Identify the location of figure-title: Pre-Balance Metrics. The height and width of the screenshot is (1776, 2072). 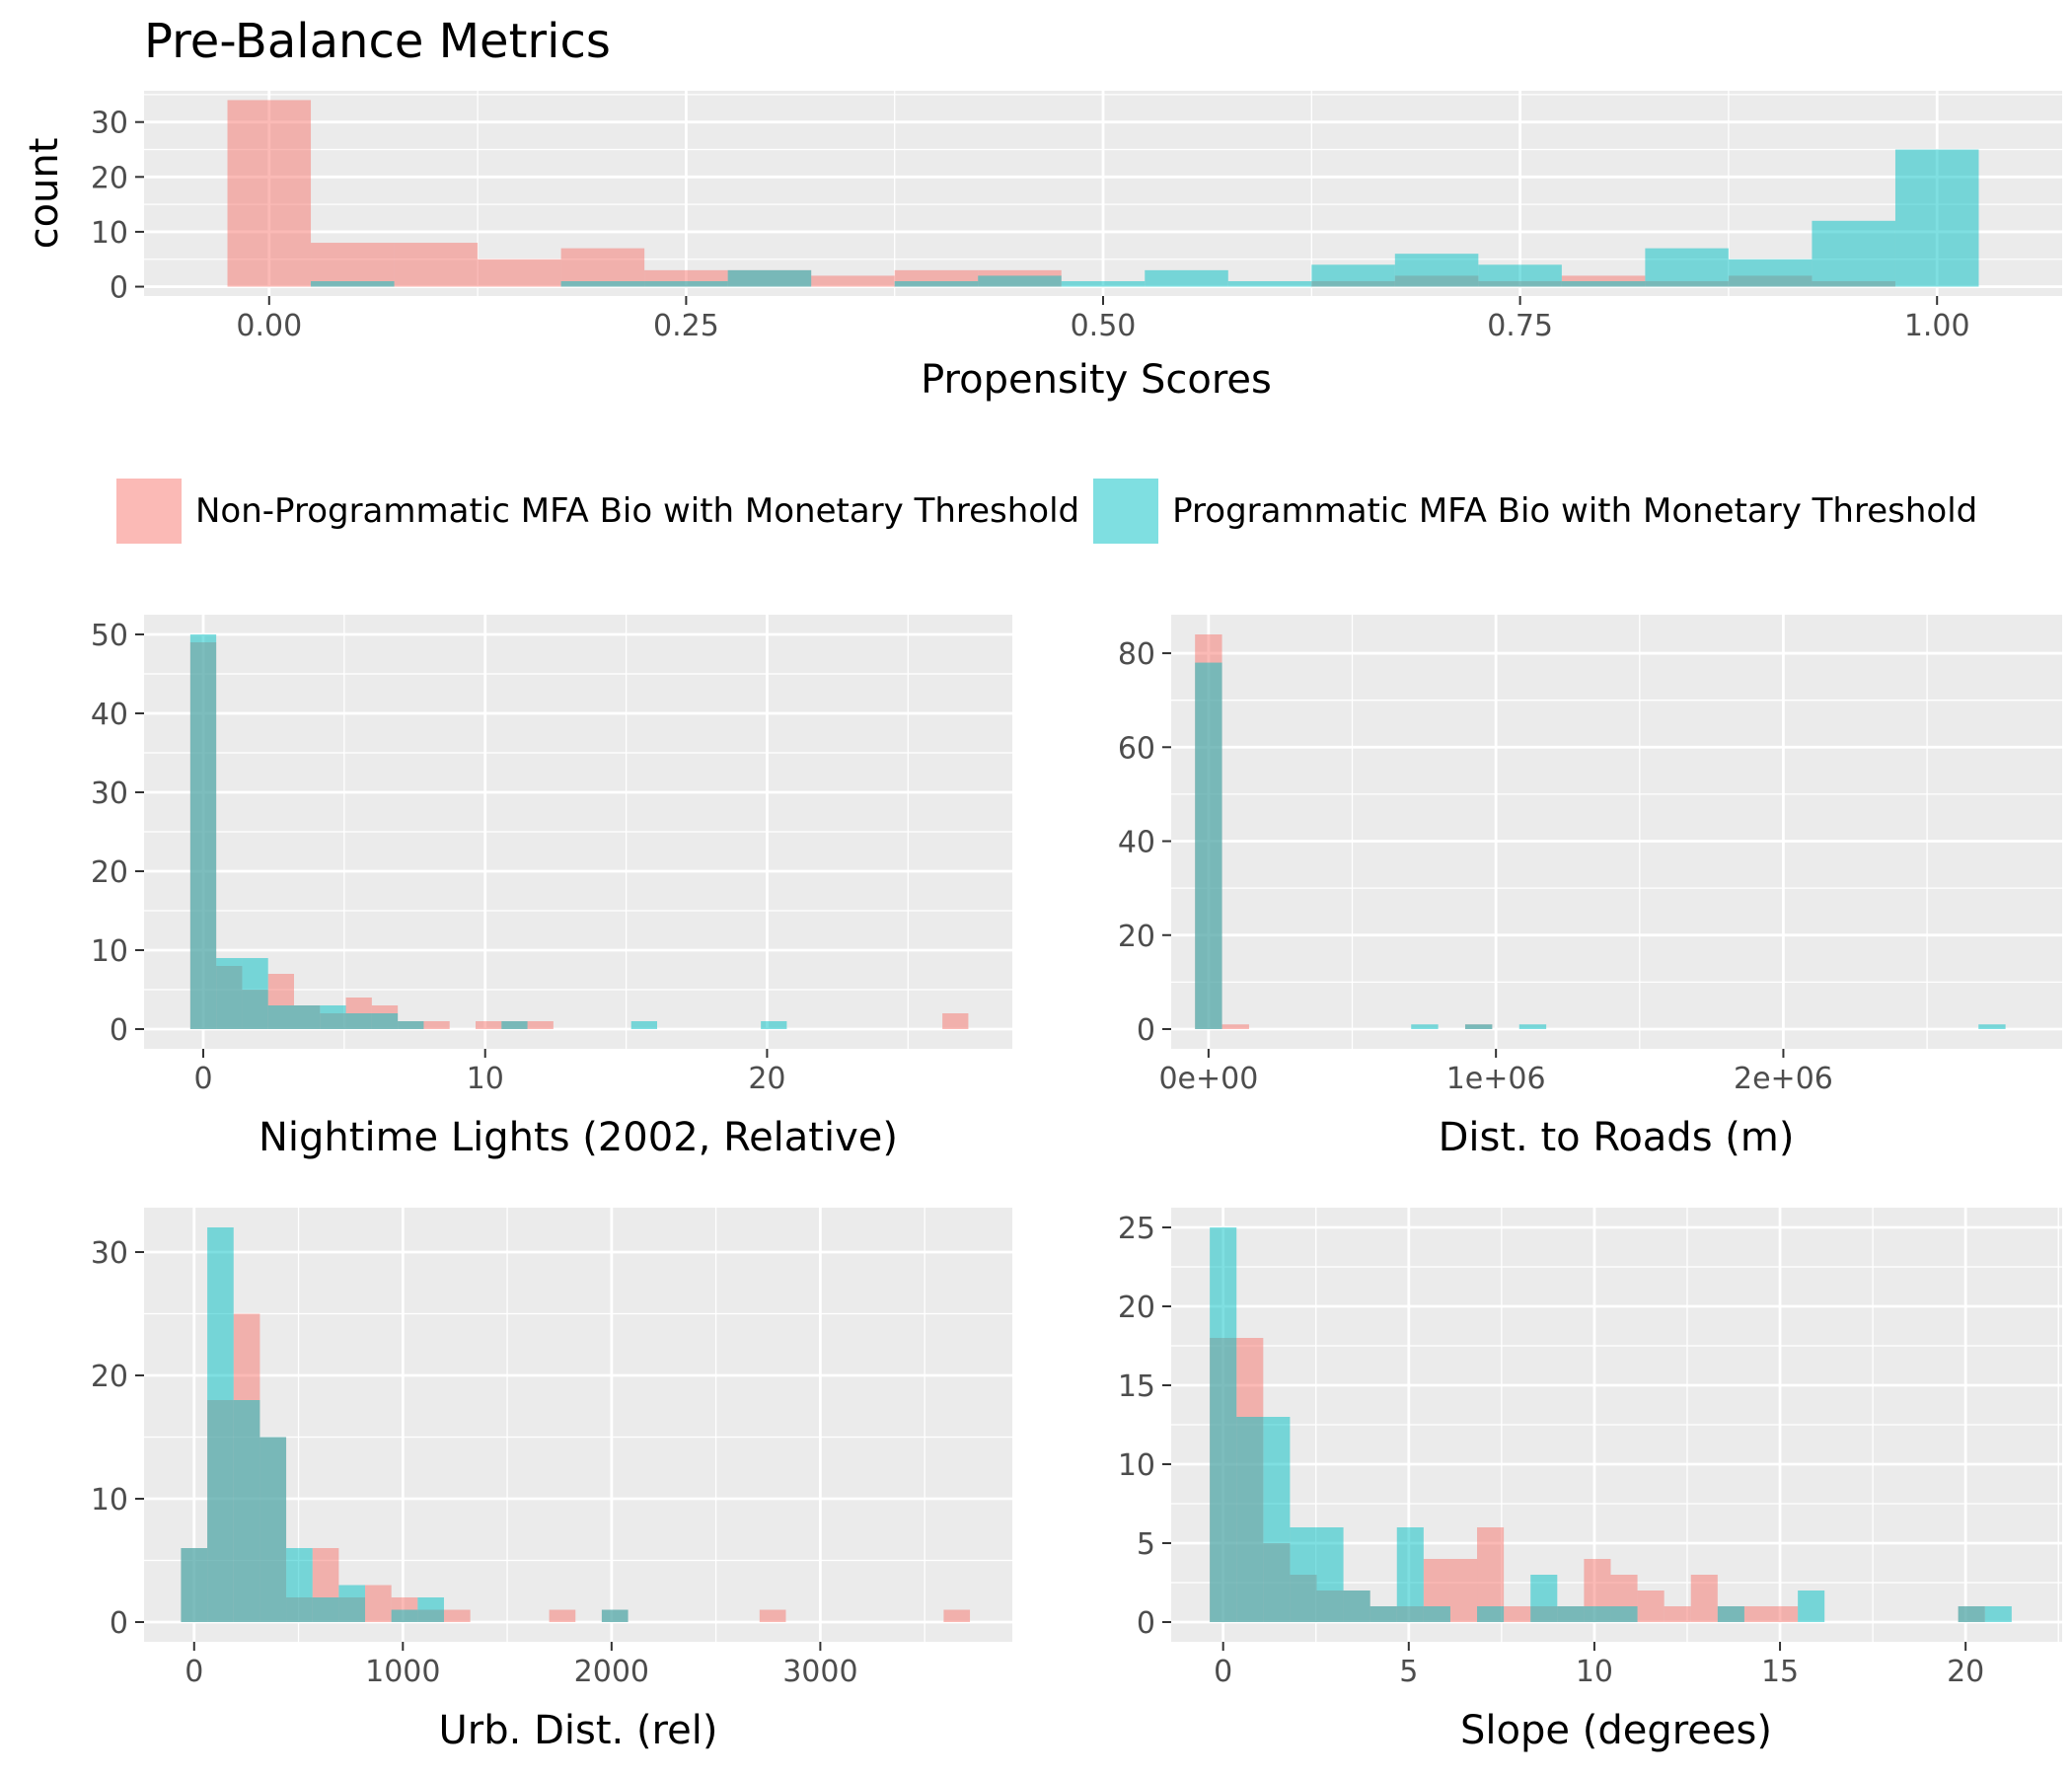
(378, 42).